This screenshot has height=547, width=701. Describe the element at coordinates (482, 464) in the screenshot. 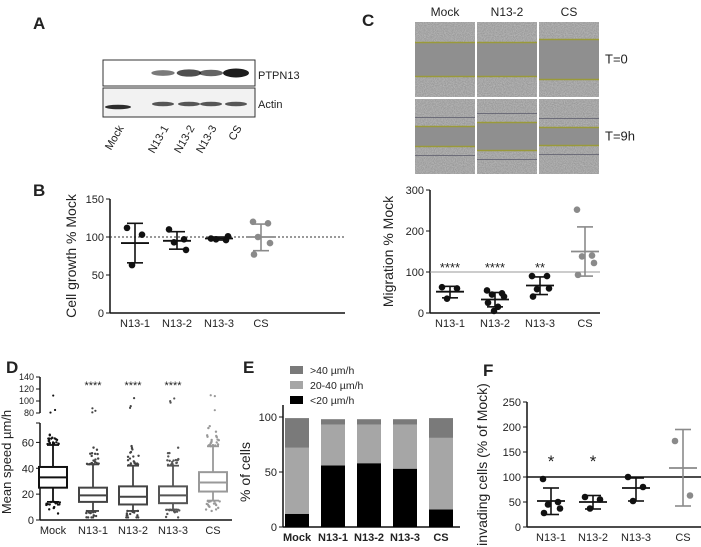

I see `y-axis-label: invading cells (% of Mock)` at that location.